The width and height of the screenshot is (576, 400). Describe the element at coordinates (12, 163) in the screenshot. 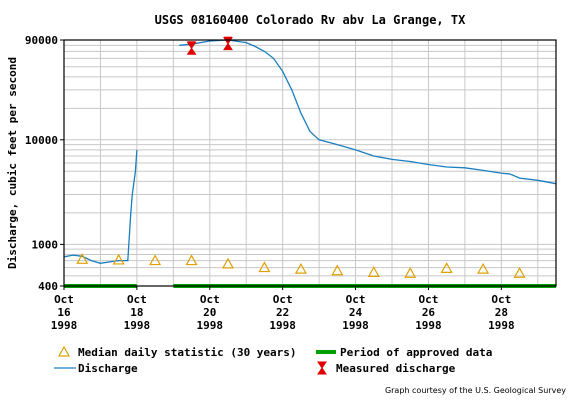

I see `y-axis-label: Discharge, cubic feet per second` at that location.